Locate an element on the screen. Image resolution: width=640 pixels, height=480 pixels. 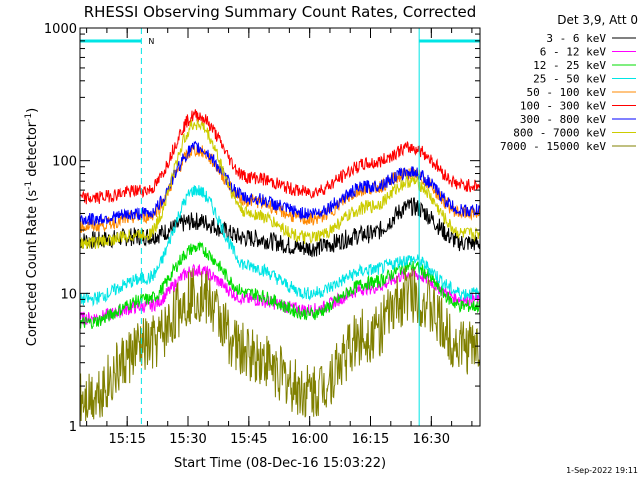
x-tick-label: 15:15 is located at coordinates (126, 439).